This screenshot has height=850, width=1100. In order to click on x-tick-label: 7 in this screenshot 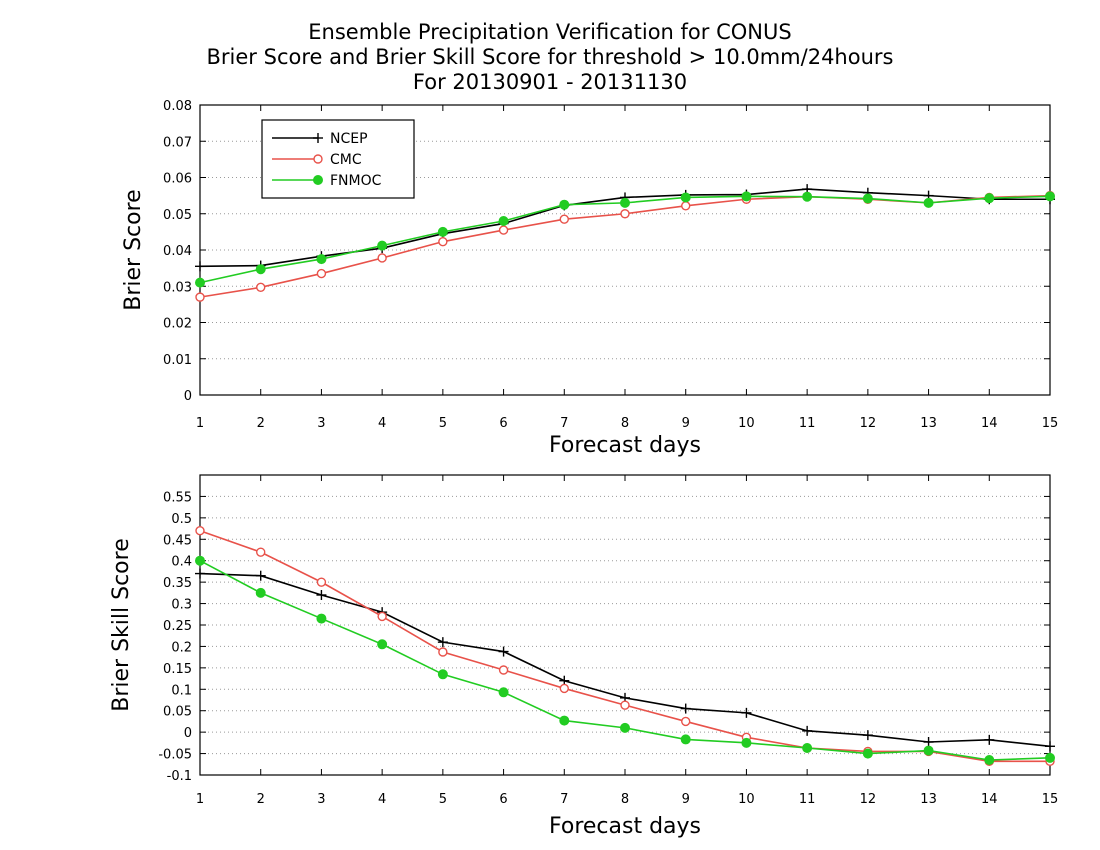, I will do `click(564, 799)`.